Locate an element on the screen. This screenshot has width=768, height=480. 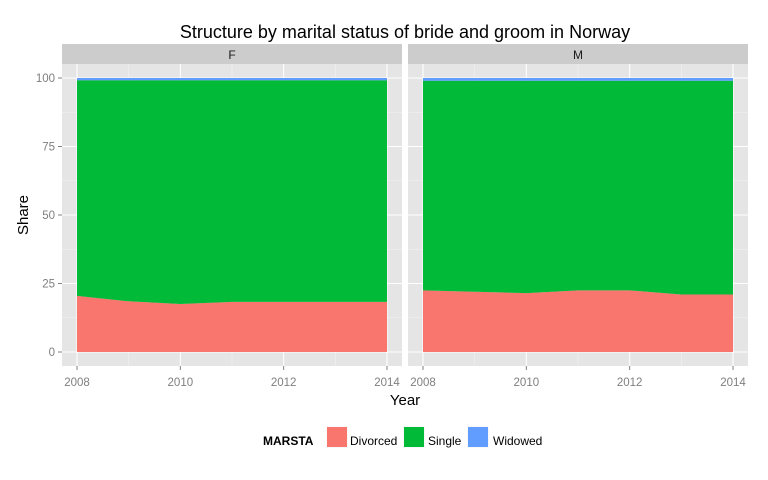
area-divorced-M is located at coordinates (578, 321).